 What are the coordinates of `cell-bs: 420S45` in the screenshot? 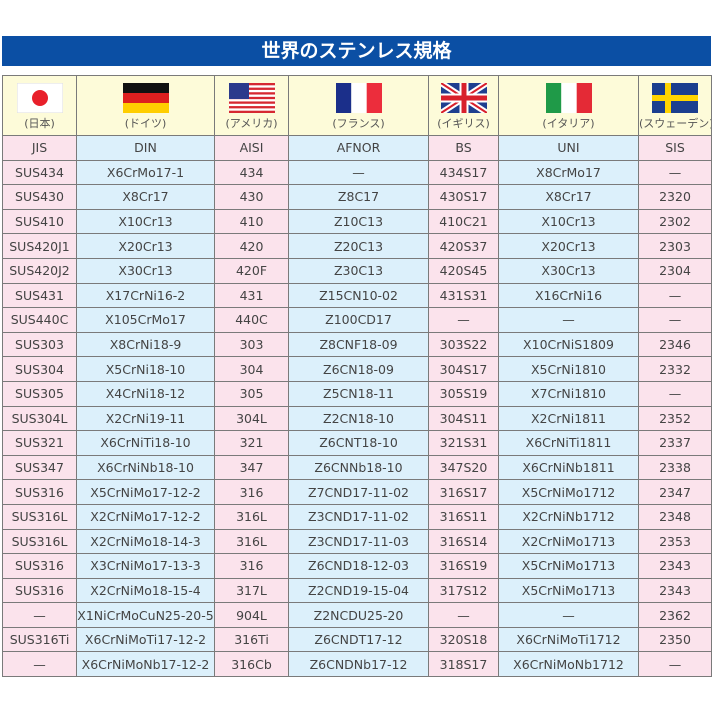 It's located at (463, 270).